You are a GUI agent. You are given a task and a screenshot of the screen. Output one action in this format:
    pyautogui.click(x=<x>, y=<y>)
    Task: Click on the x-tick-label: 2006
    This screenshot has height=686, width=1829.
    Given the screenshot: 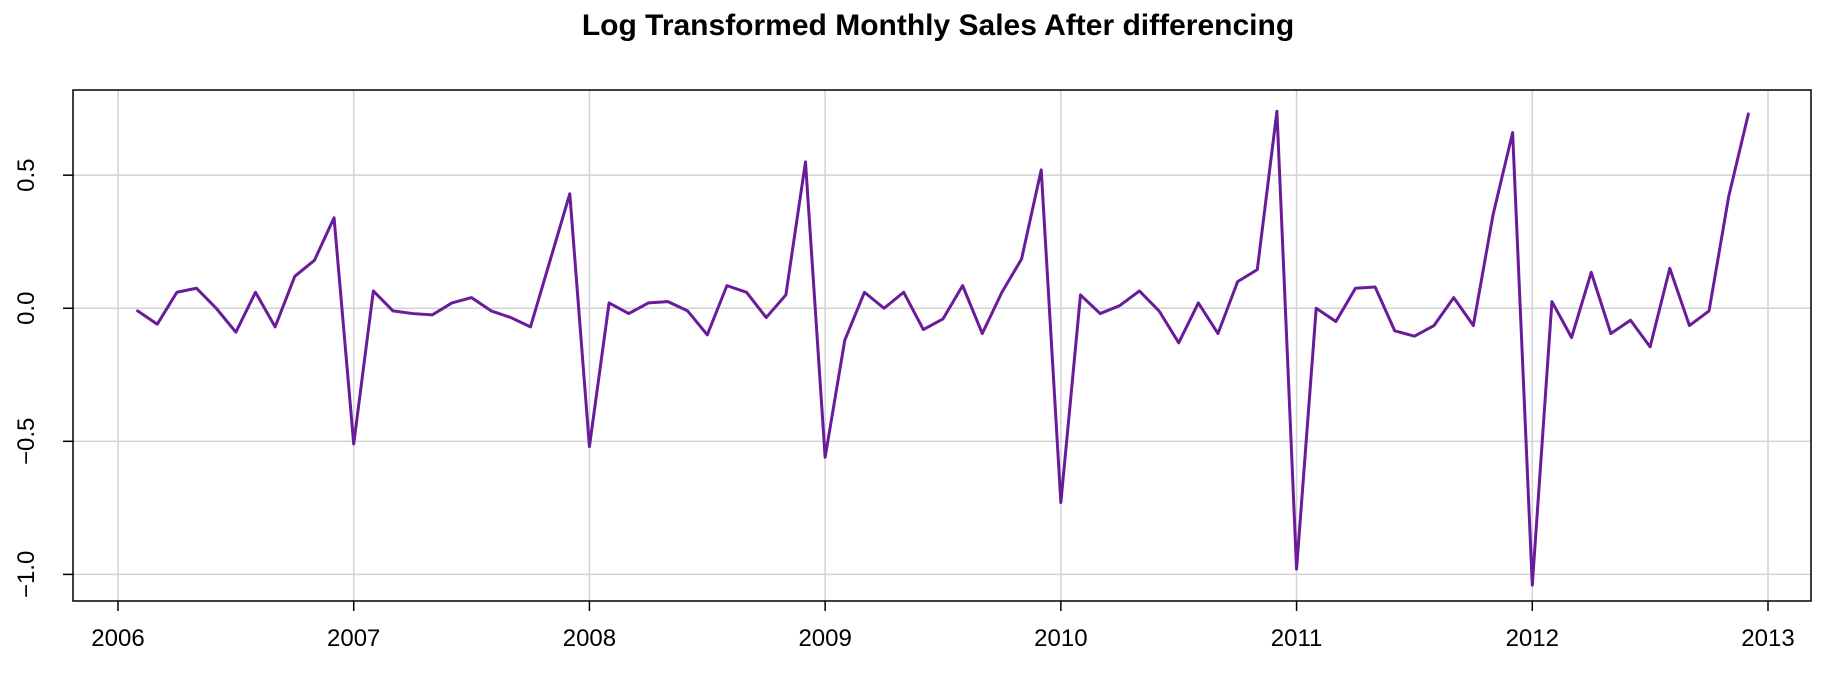 What is the action you would take?
    pyautogui.click(x=117, y=638)
    